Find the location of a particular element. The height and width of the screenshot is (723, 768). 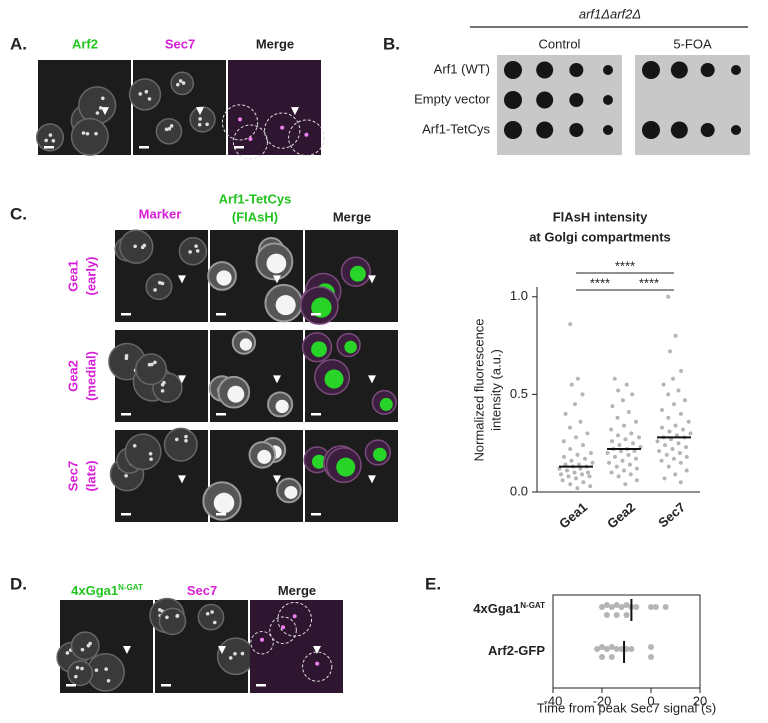

category-label: Arf2-GFP is located at coordinates (516, 650).